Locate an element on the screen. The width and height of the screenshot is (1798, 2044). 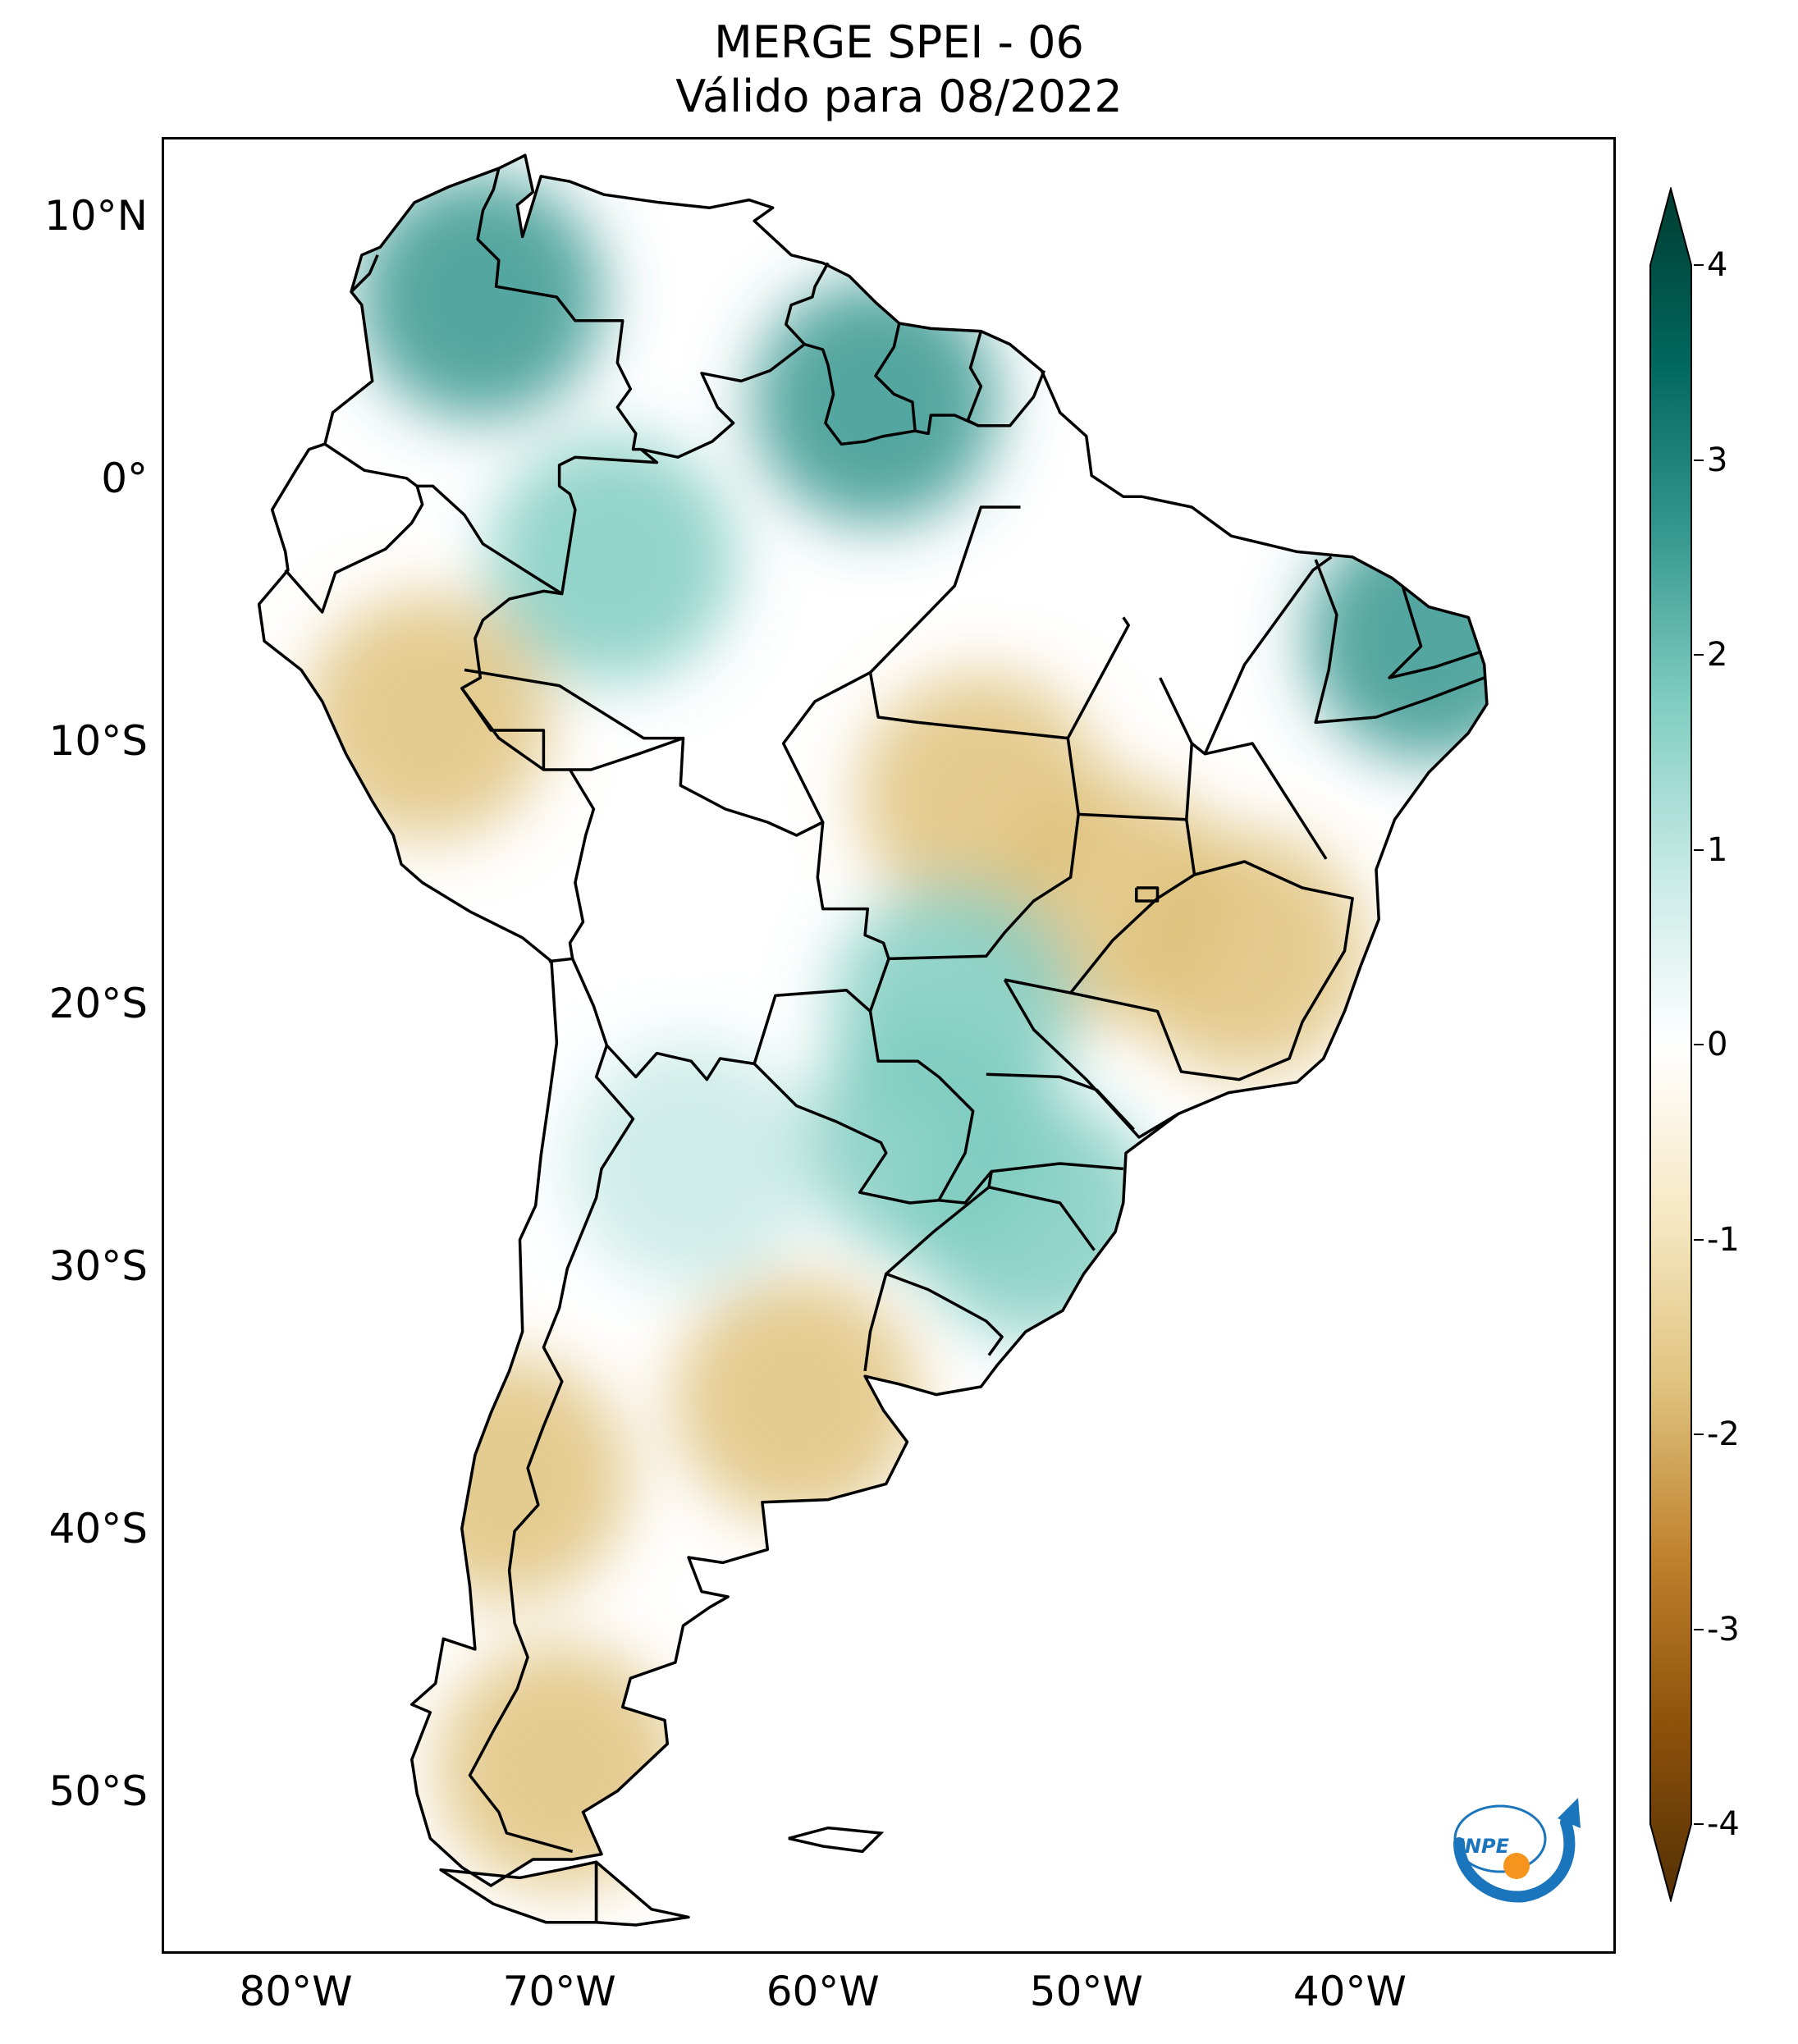
inpe-logo: INPE is located at coordinates (1517, 1850).